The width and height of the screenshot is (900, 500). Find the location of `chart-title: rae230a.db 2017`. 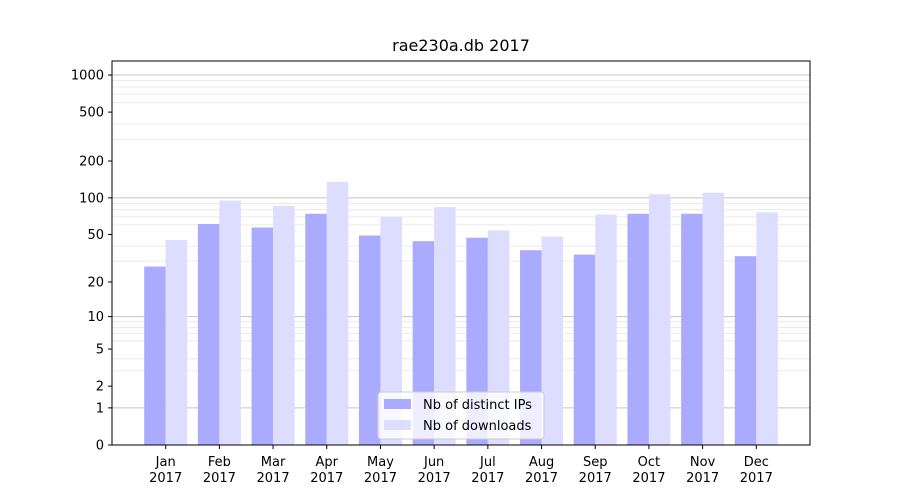

chart-title: rae230a.db 2017 is located at coordinates (461, 45).